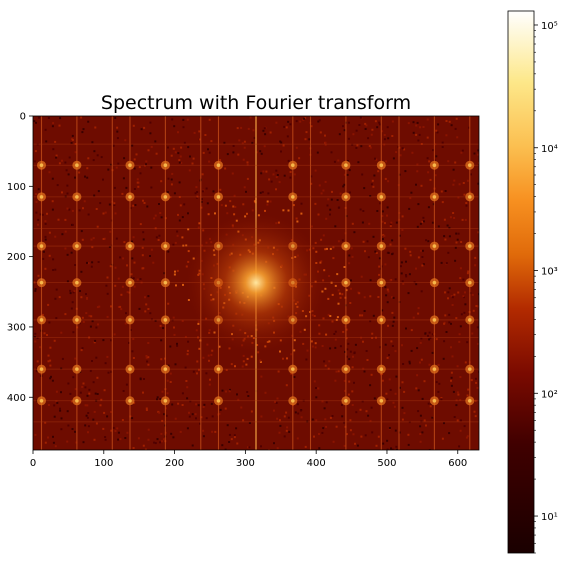 This screenshot has height=565, width=567. Describe the element at coordinates (103, 463) in the screenshot. I see `x-tick-label: 100` at that location.